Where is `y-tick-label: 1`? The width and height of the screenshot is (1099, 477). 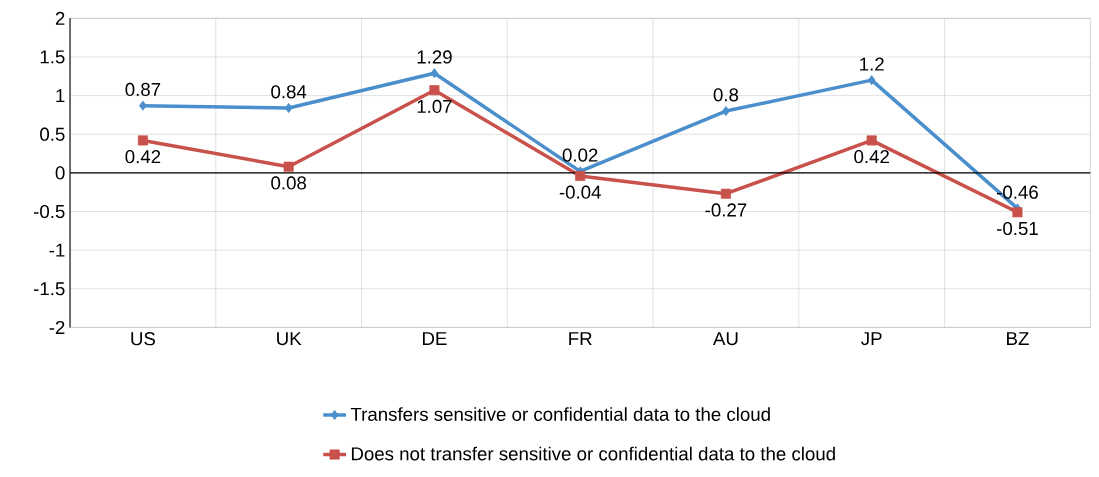 y-tick-label: 1 is located at coordinates (60, 95).